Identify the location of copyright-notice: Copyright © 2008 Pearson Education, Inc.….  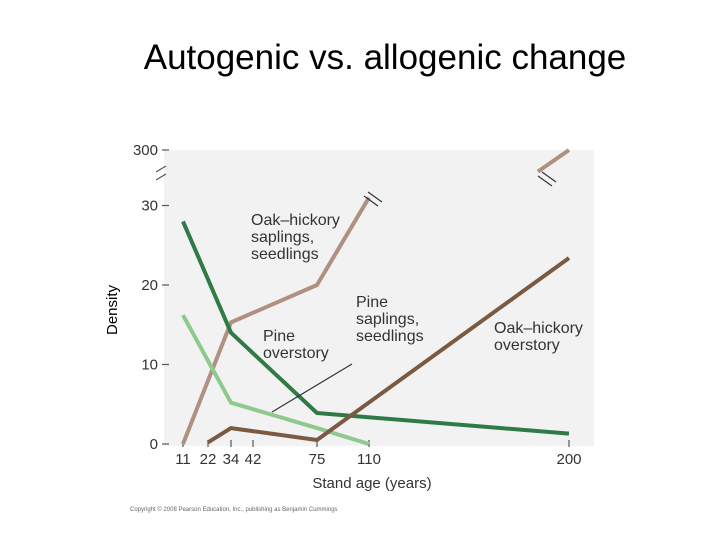
(234, 510).